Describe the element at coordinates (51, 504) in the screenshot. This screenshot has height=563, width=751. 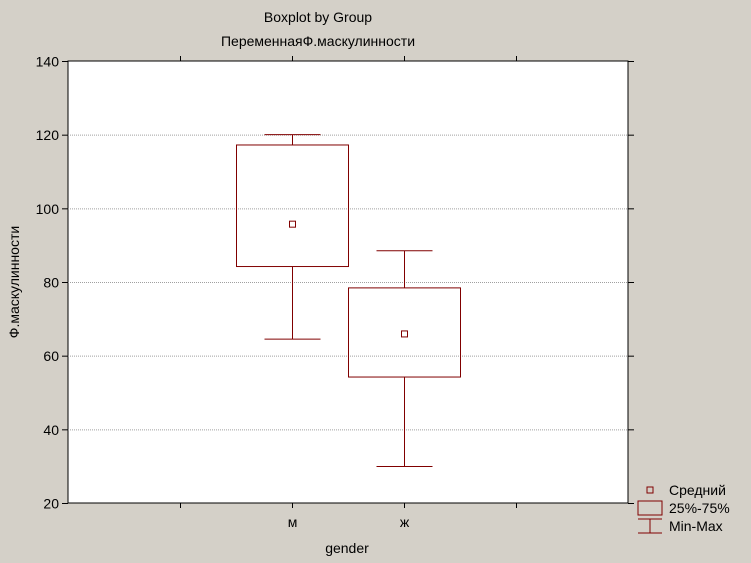
I see `y-tick-label: 20` at that location.